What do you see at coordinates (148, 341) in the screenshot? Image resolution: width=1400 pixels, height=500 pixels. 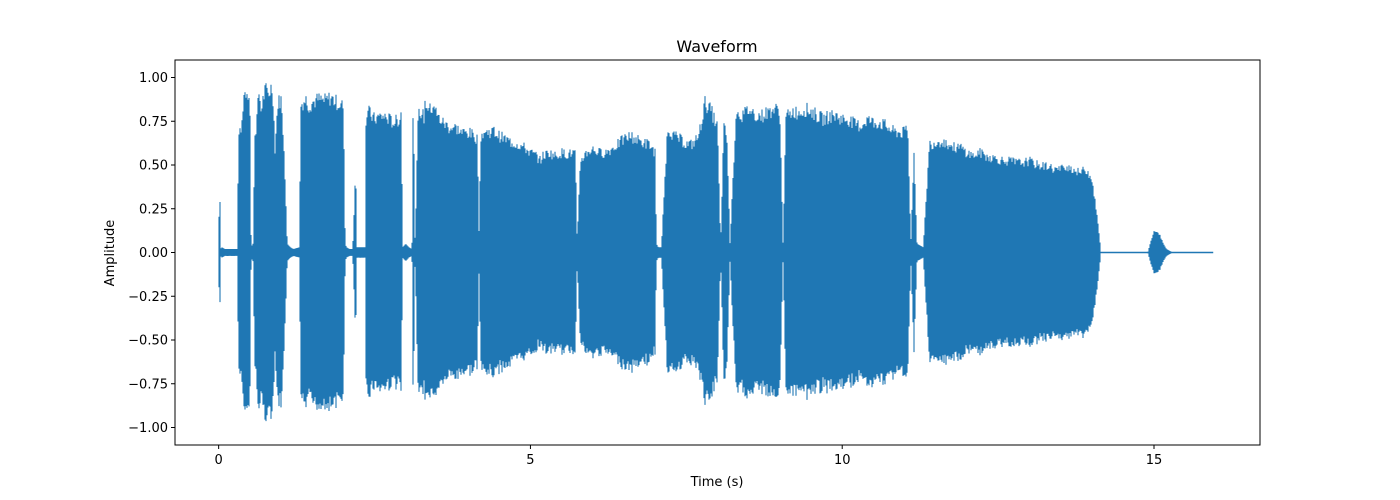 I see `y-tick-label: −0.50` at bounding box center [148, 341].